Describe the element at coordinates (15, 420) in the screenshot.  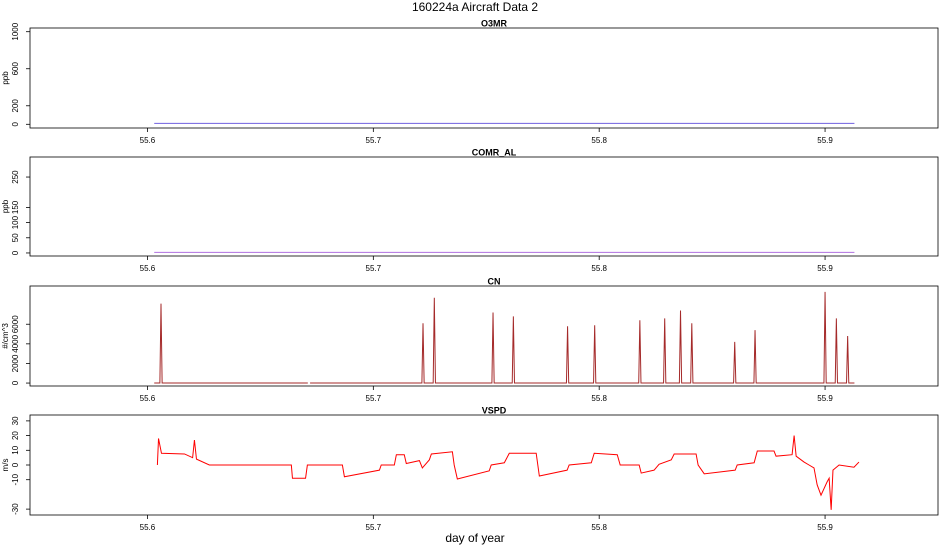
I see `y-tick-label: 30` at that location.